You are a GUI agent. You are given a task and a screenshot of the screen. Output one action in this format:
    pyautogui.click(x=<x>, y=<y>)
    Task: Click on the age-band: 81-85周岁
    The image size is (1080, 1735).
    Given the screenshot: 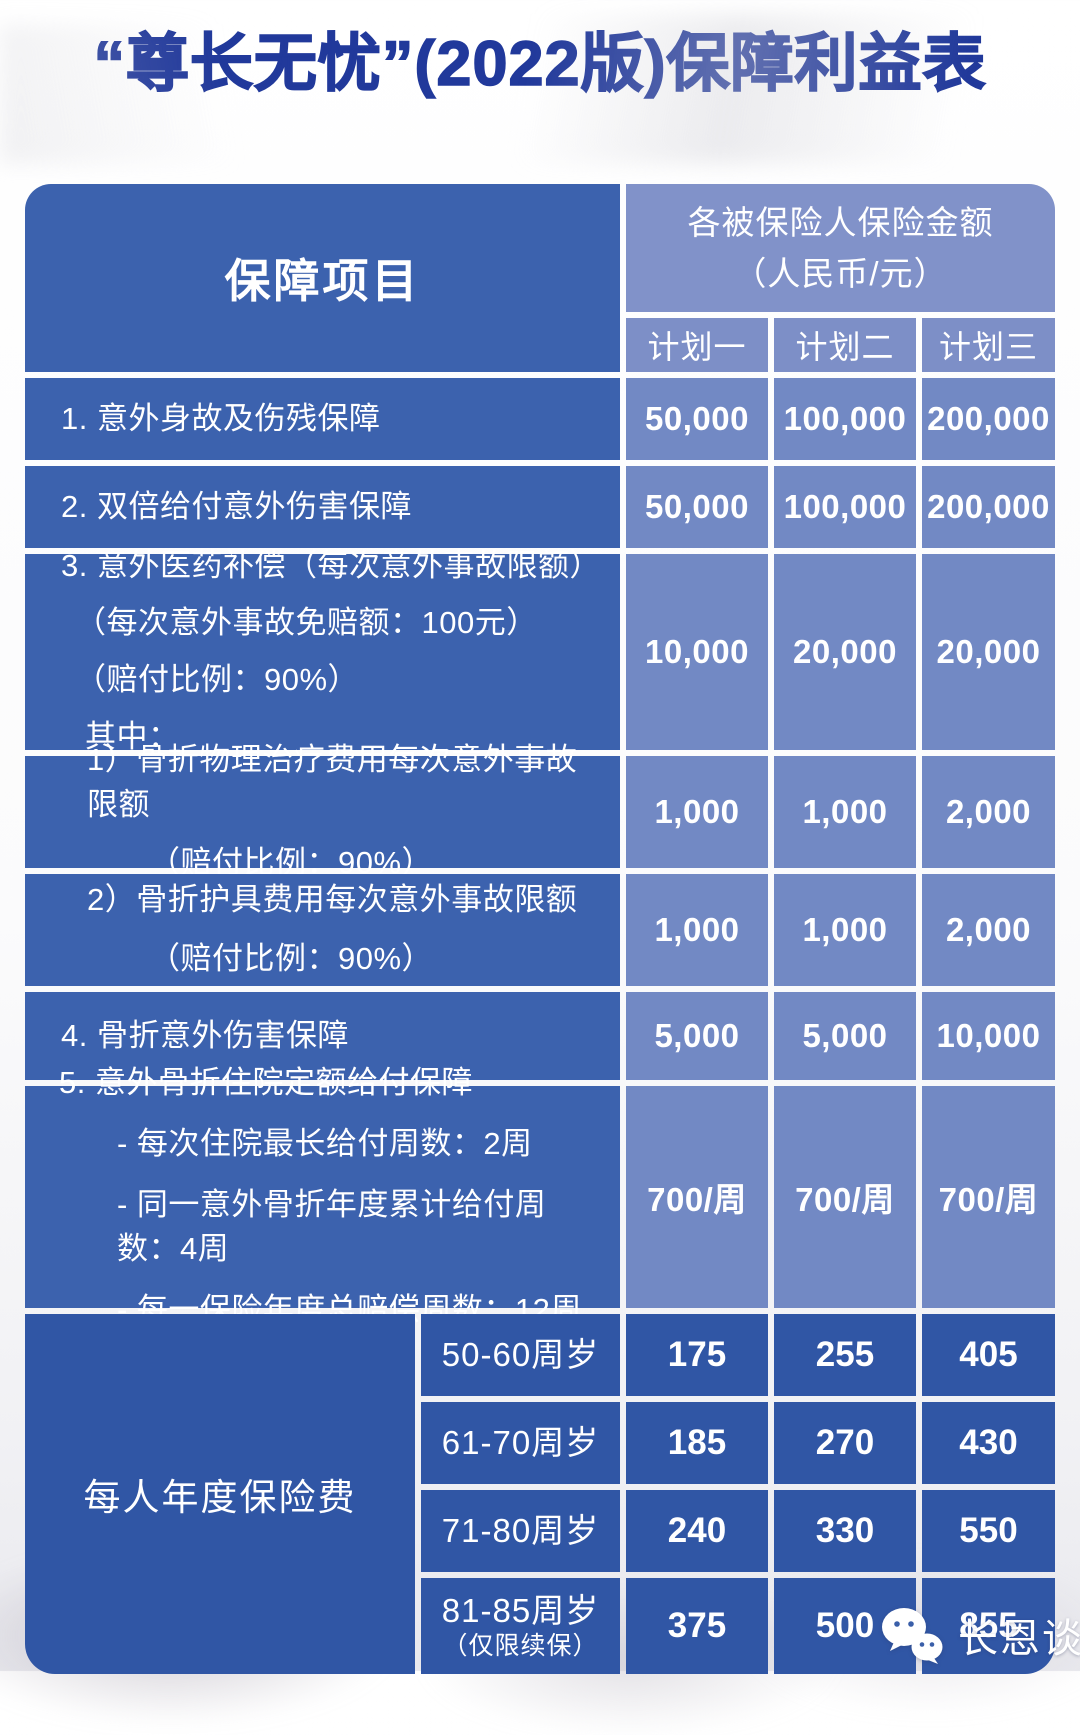 What is the action you would take?
    pyautogui.click(x=520, y=1611)
    